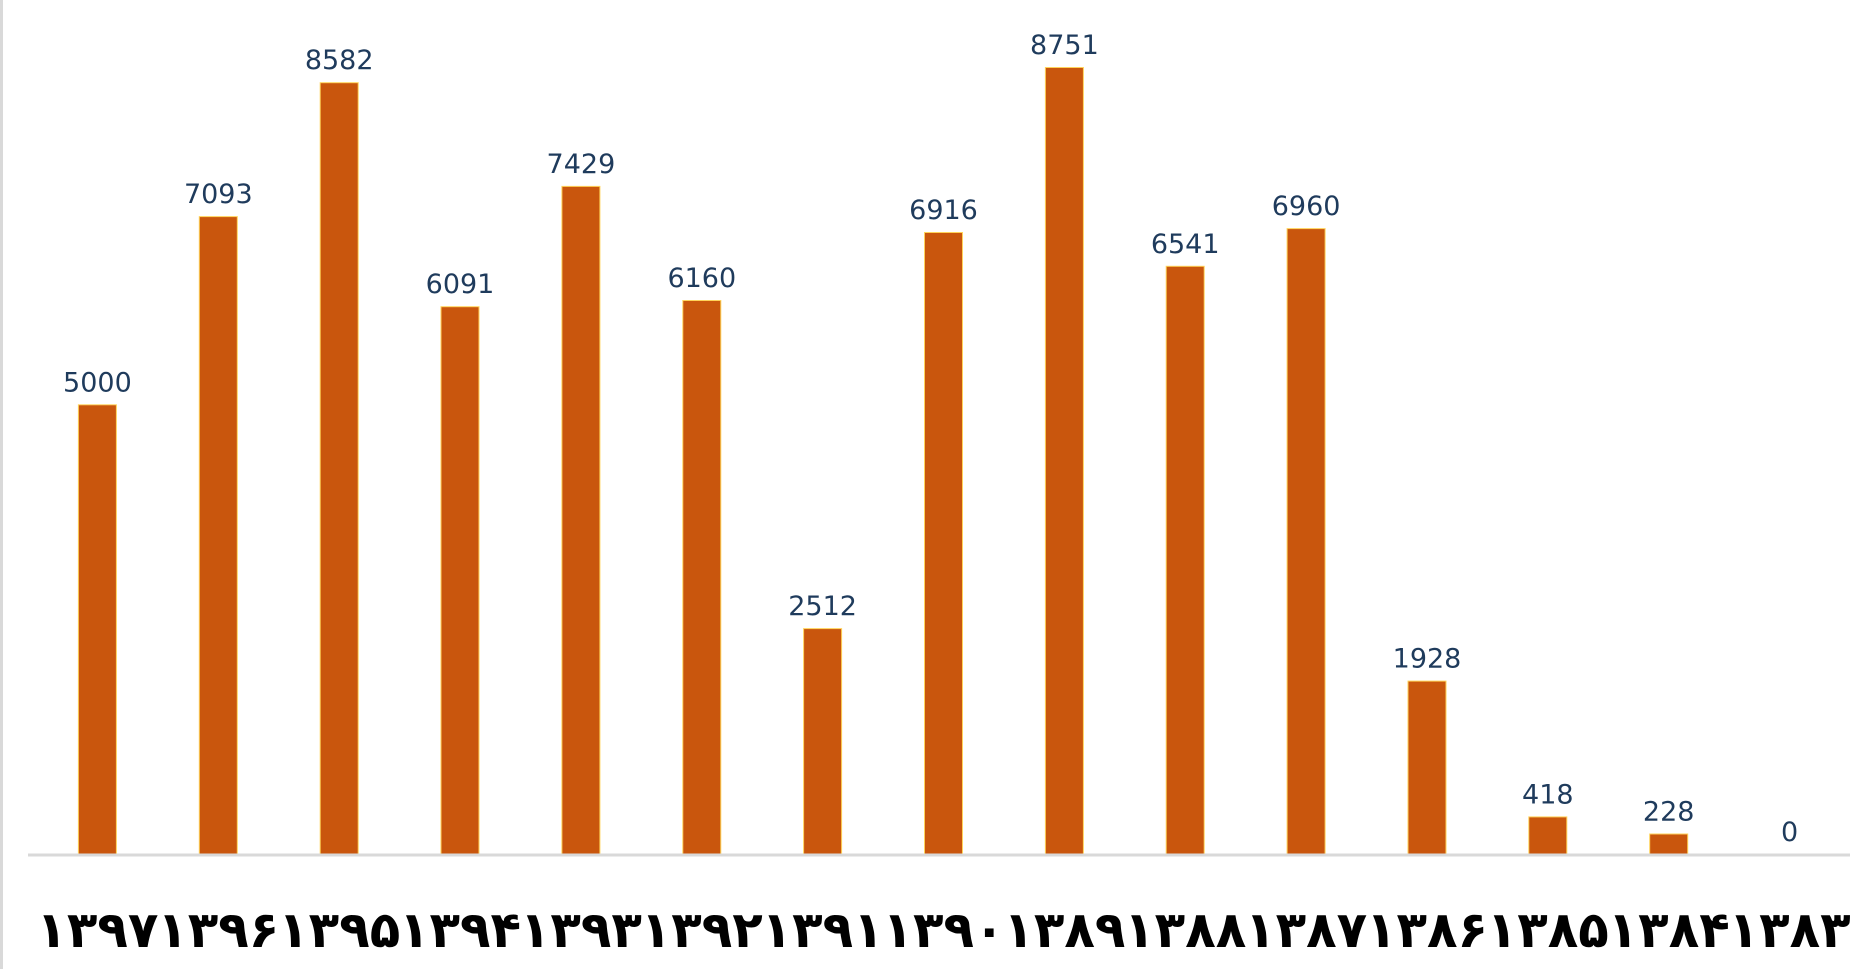 This screenshot has height=969, width=1865. Describe the element at coordinates (1185, 930) in the screenshot. I see `x-tick-label: ۱۳۸۸` at that location.